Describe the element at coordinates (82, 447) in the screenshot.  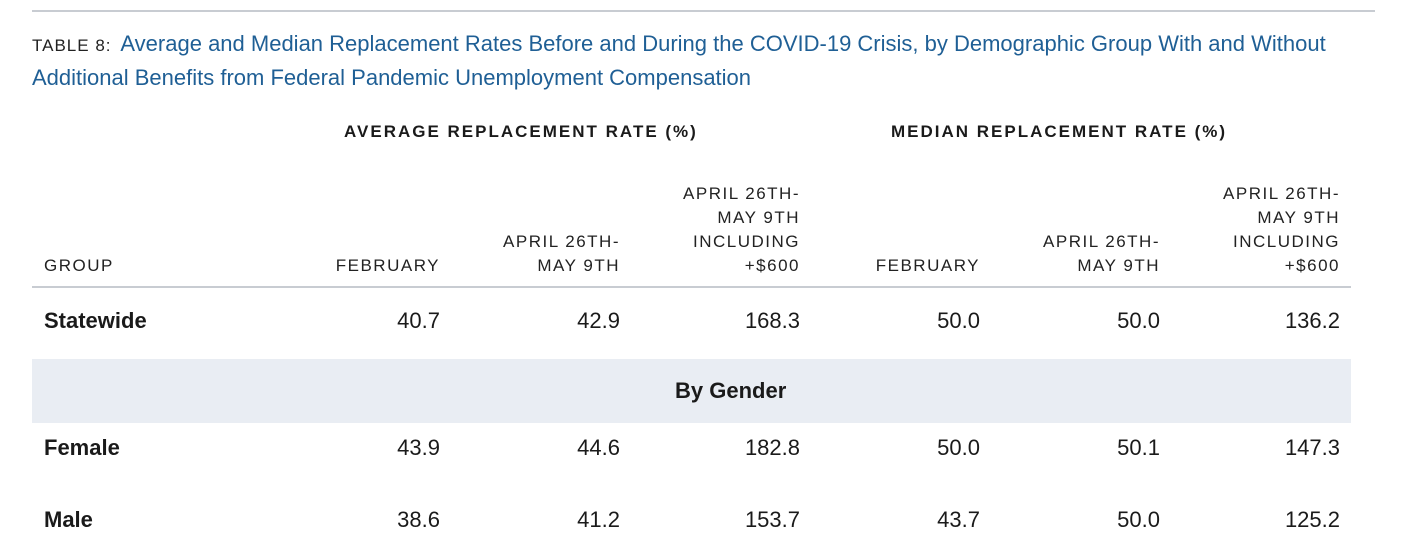
I see `row-label: Female` at that location.